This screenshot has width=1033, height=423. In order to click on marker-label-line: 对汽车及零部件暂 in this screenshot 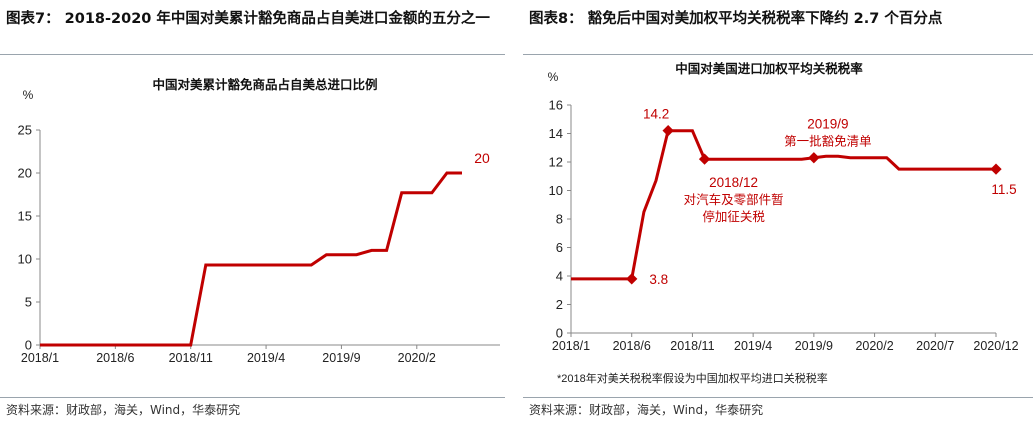, I will do `click(734, 199)`.